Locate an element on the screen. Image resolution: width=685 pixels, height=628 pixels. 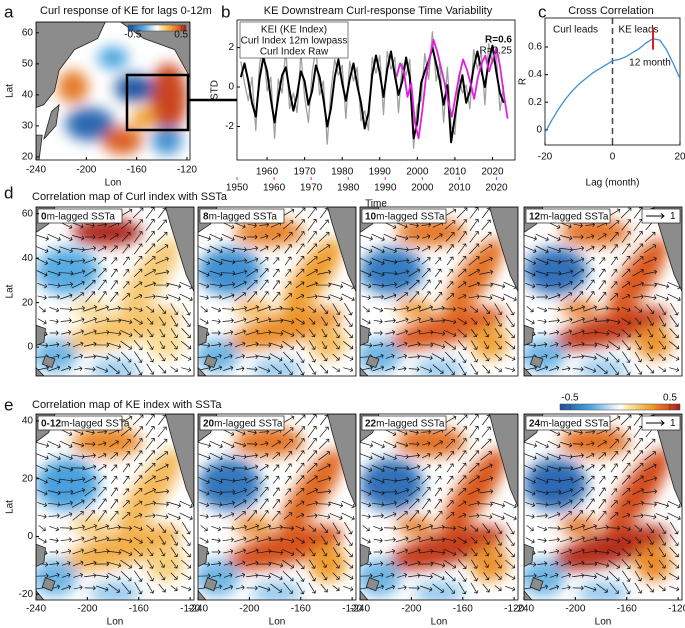
y-tick-label: 50 is located at coordinates (28, 64).